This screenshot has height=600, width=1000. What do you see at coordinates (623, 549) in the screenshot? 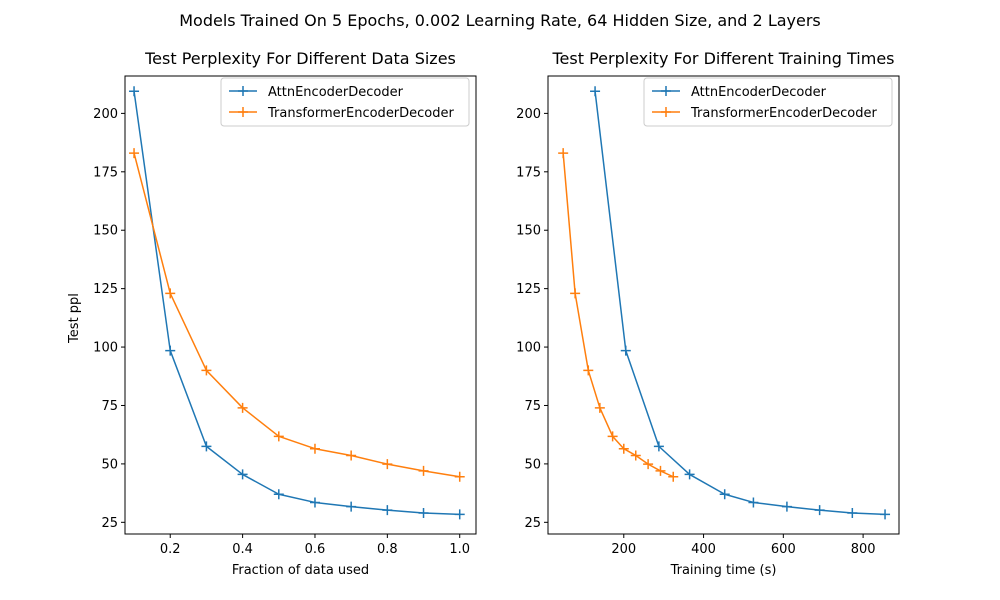
I see `x-tick-label: 200` at bounding box center [623, 549].